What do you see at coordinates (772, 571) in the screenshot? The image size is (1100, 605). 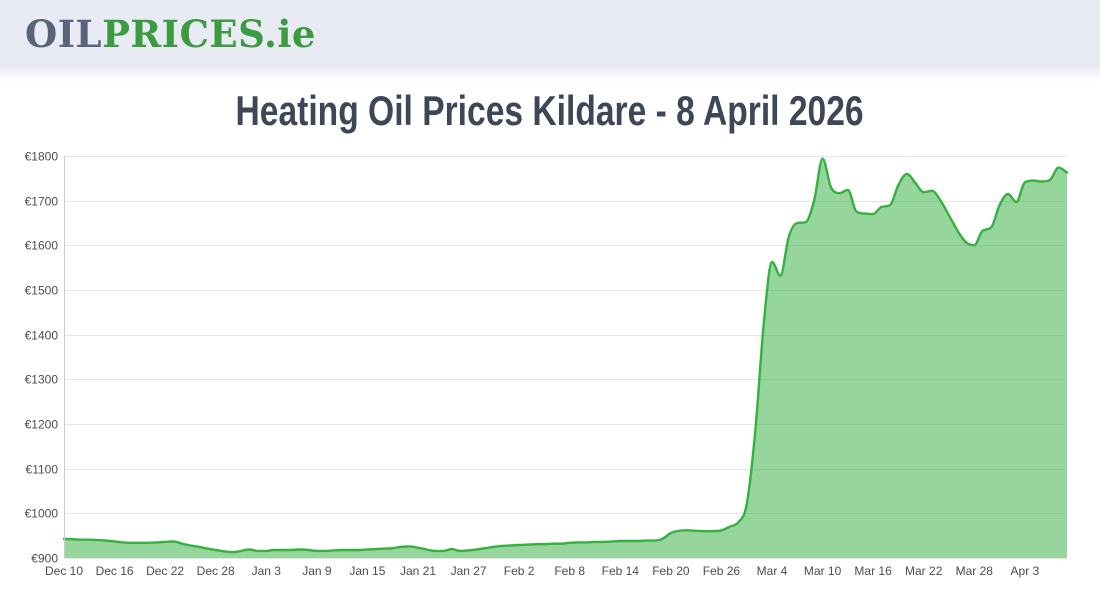 I see `svg-text: Mar 4` at bounding box center [772, 571].